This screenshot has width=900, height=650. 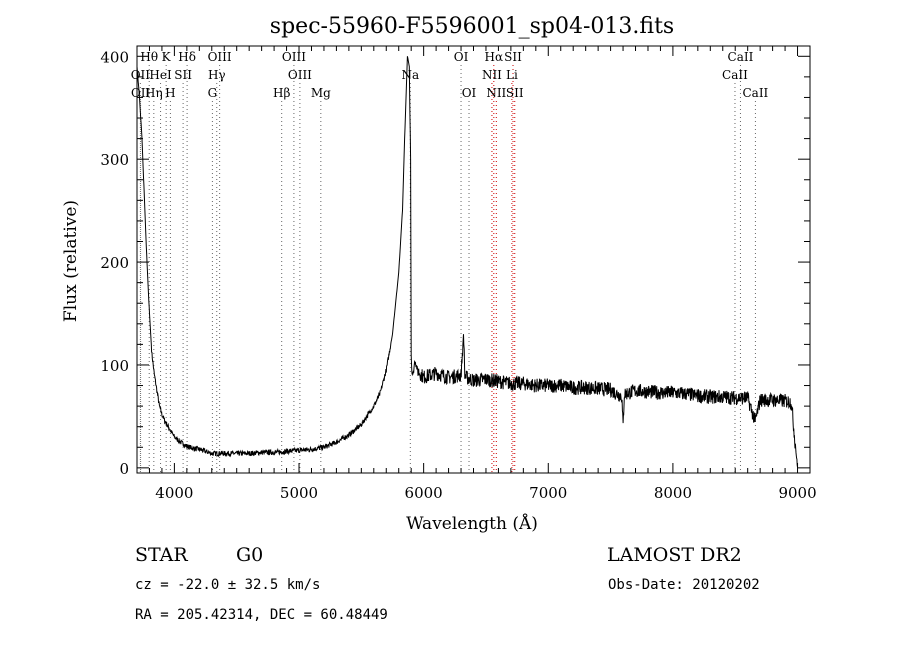 I want to click on coordinates: RA = 205.42314, DEC = 60.48449, so click(x=261, y=615).